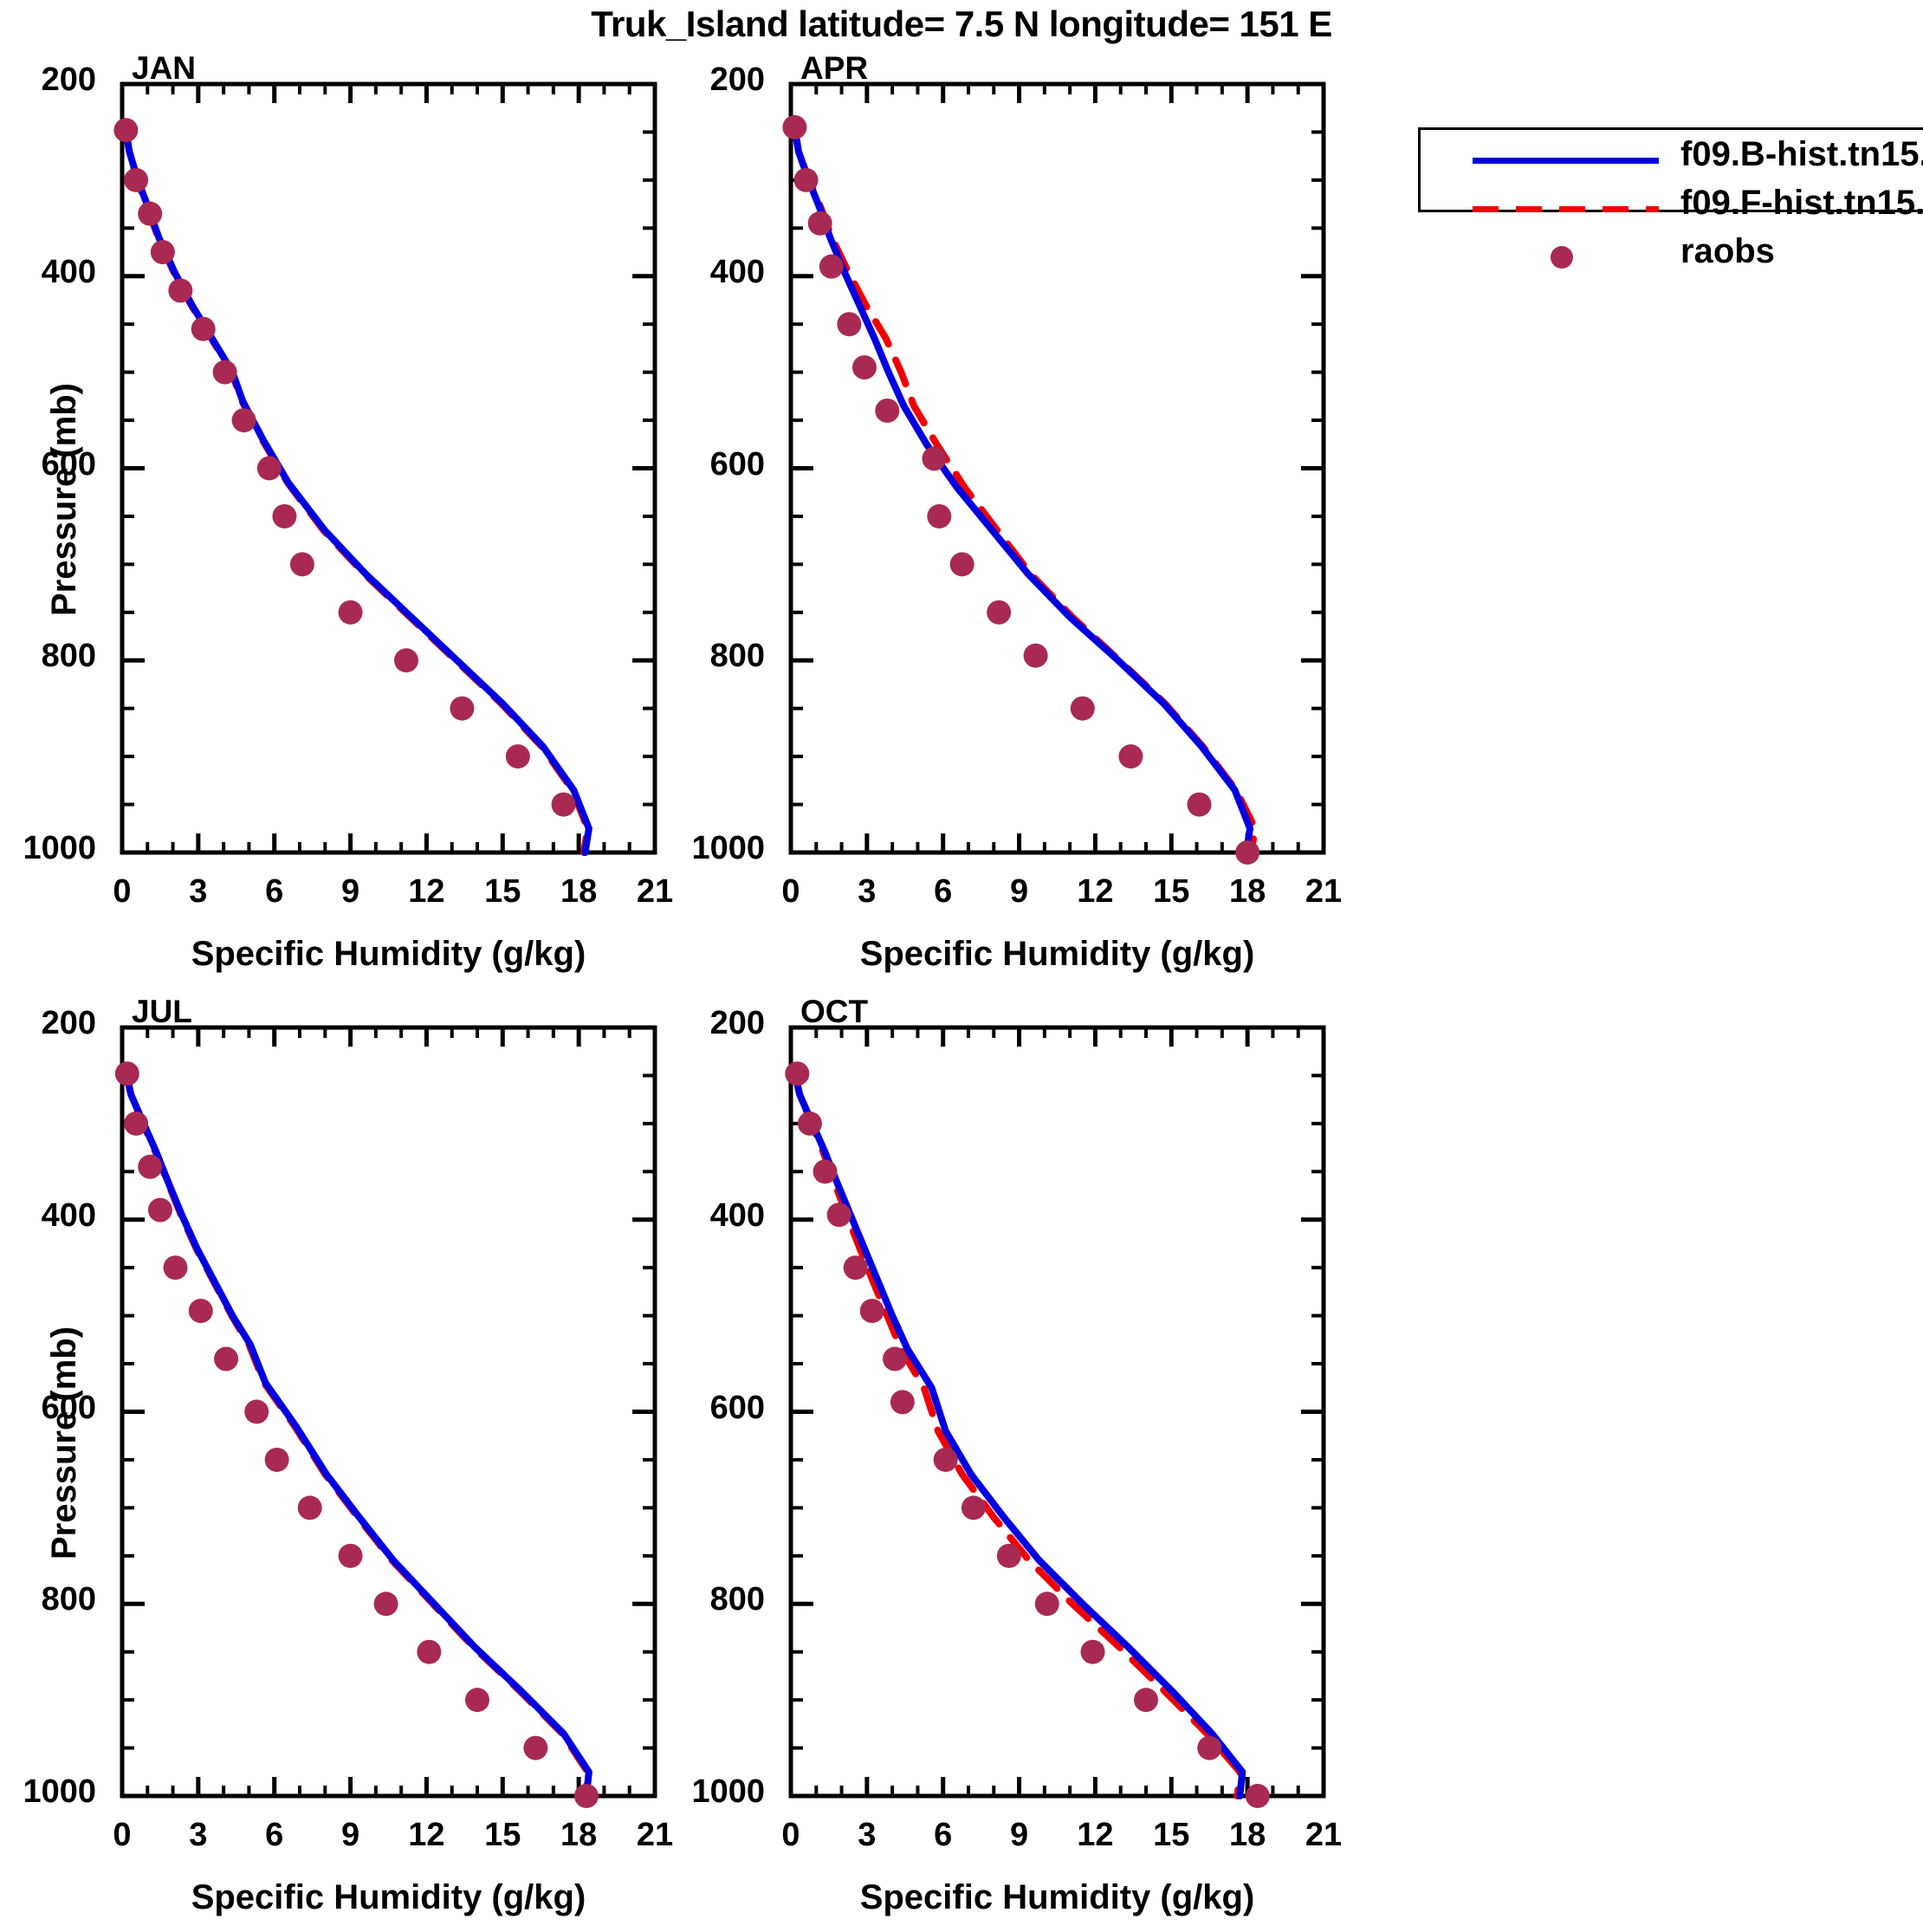 The width and height of the screenshot is (1923, 1932). Describe the element at coordinates (655, 1835) in the screenshot. I see `x-tick-label: 21` at that location.